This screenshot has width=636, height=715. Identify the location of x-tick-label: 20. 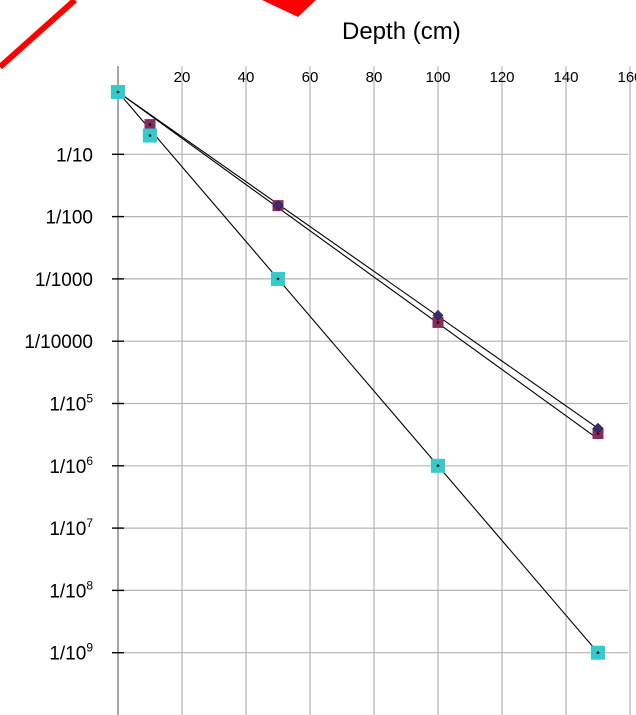
(182, 77).